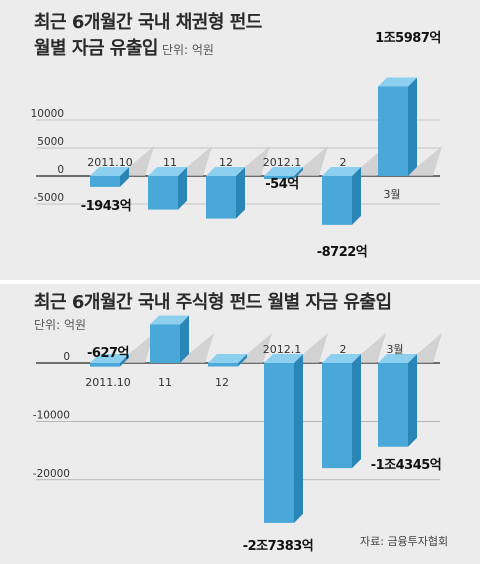  What do you see at coordinates (404, 541) in the screenshot?
I see `source-note: 자료: 금융투자협회` at bounding box center [404, 541].